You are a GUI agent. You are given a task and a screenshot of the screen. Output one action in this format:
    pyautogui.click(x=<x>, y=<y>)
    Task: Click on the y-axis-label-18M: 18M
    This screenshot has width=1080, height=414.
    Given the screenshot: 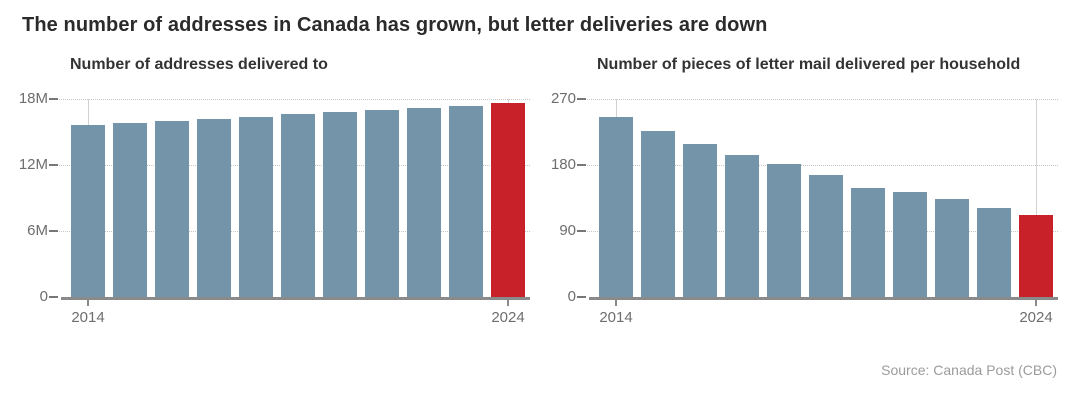 What is the action you would take?
    pyautogui.click(x=33, y=98)
    